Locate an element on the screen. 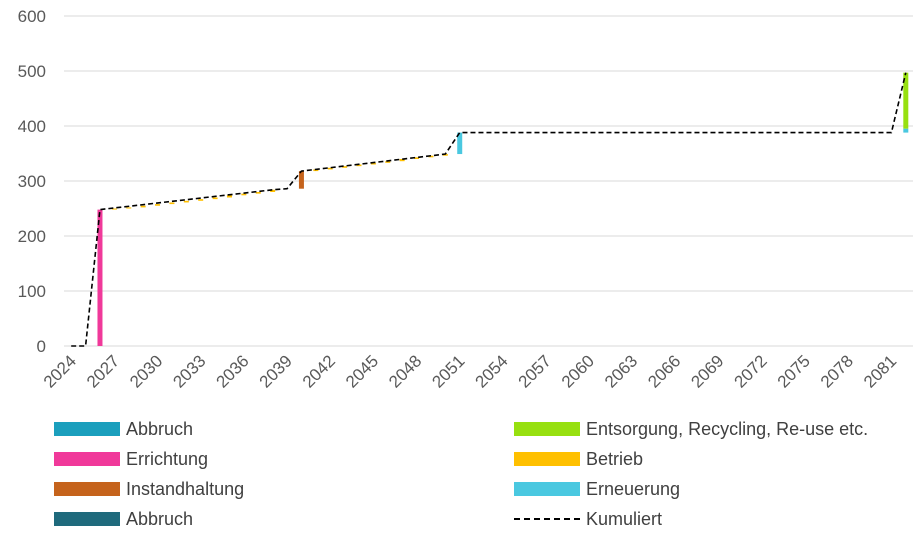 The image size is (924, 533). x-tick-label: 2075 is located at coordinates (794, 371).